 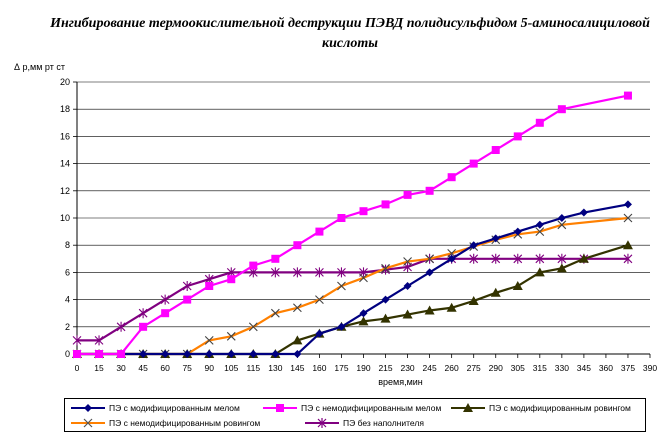 I want to click on legend-marker-triangle, so click(x=468, y=407).